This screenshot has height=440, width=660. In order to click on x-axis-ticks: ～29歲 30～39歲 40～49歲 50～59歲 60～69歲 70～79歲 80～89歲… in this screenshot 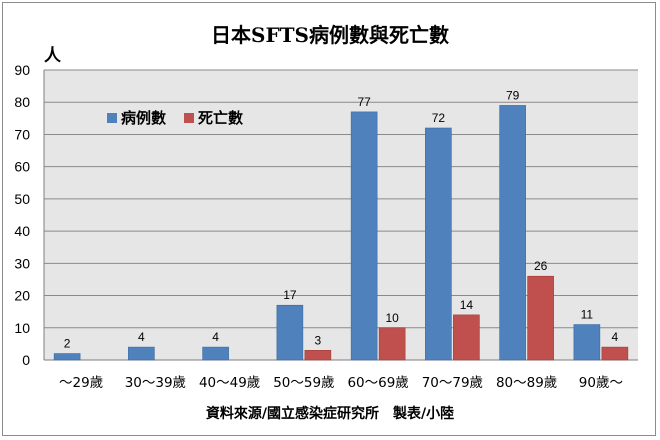, I will do `click(341, 383)`.